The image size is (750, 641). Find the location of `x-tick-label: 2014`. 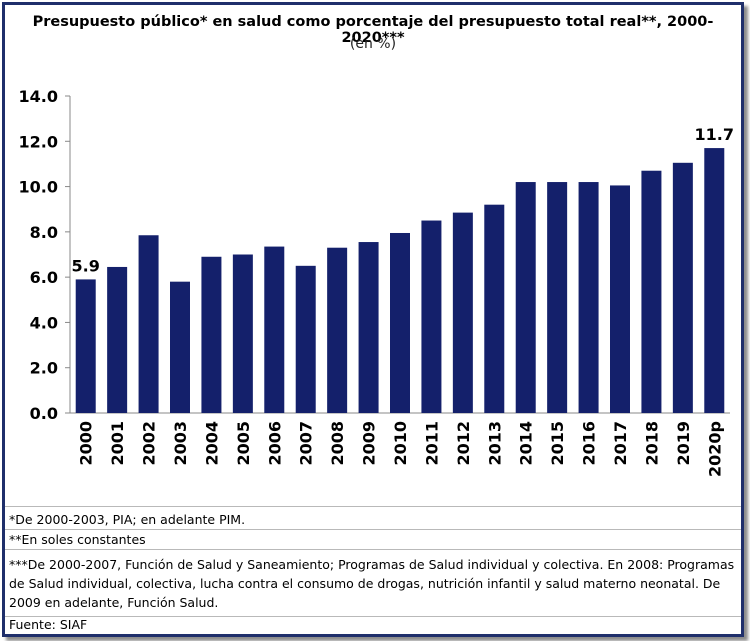

x-tick-label: 2014 is located at coordinates (526, 443).